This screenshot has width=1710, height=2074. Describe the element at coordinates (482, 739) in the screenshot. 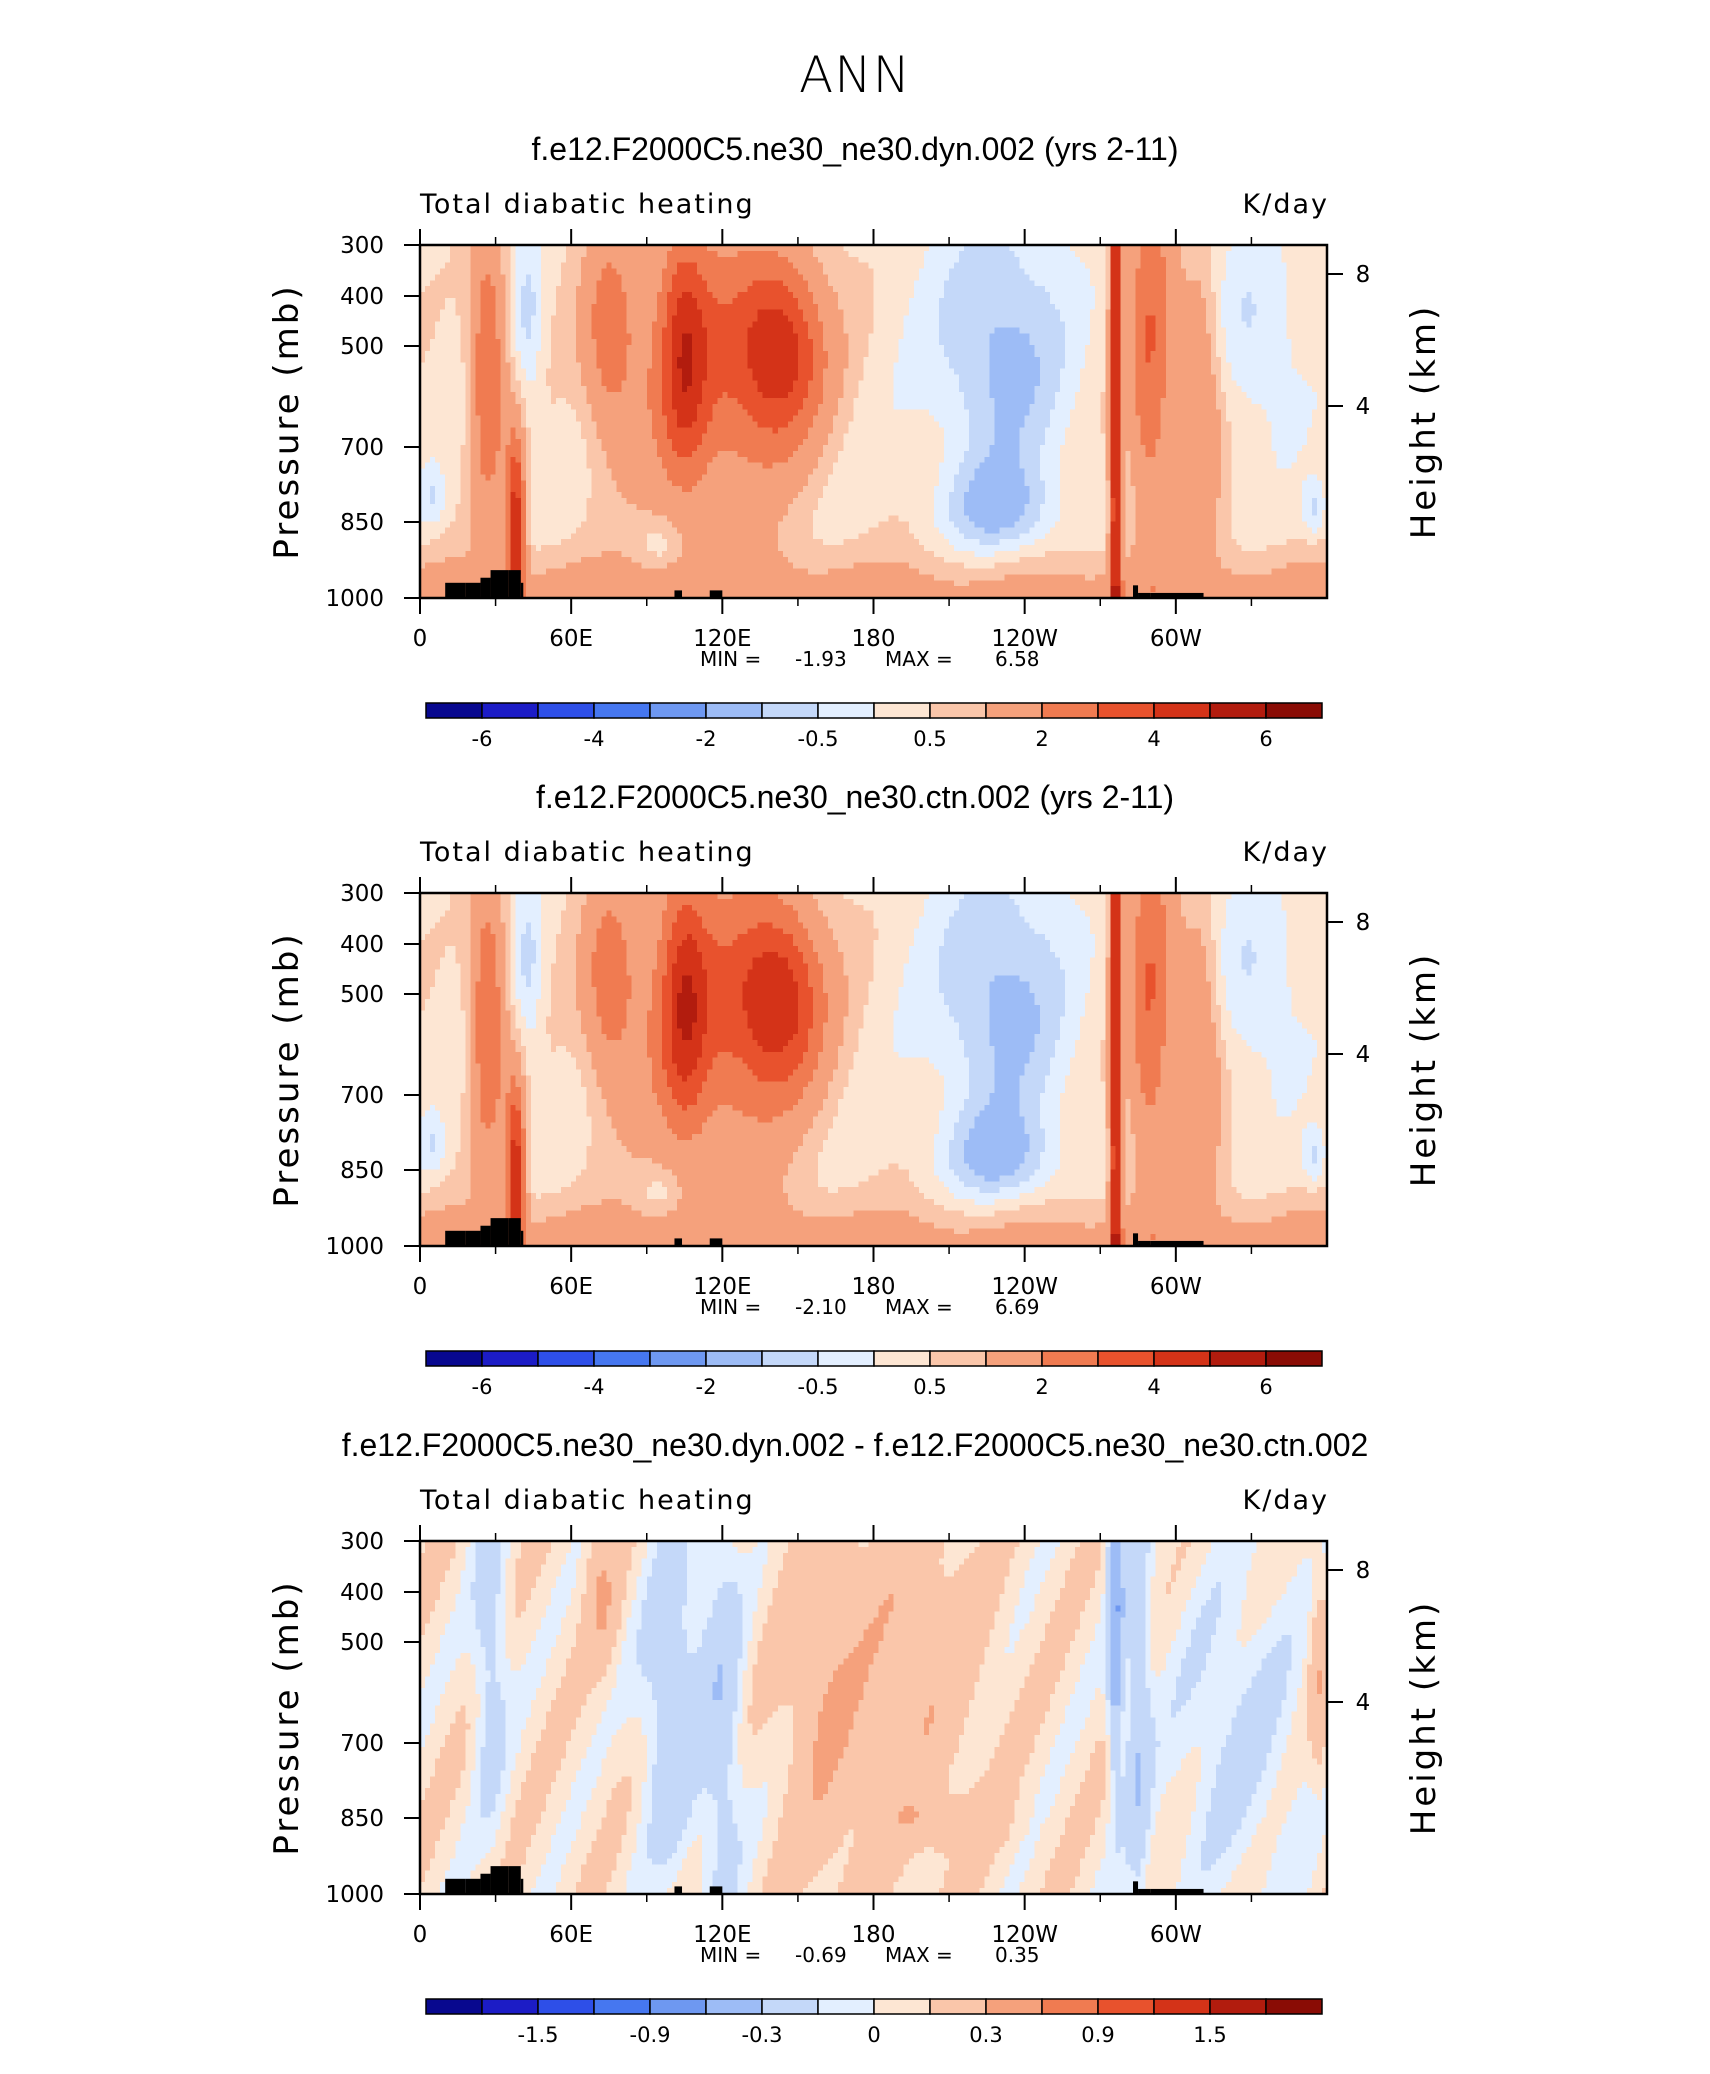

I see `colorbar-label: -6` at that location.